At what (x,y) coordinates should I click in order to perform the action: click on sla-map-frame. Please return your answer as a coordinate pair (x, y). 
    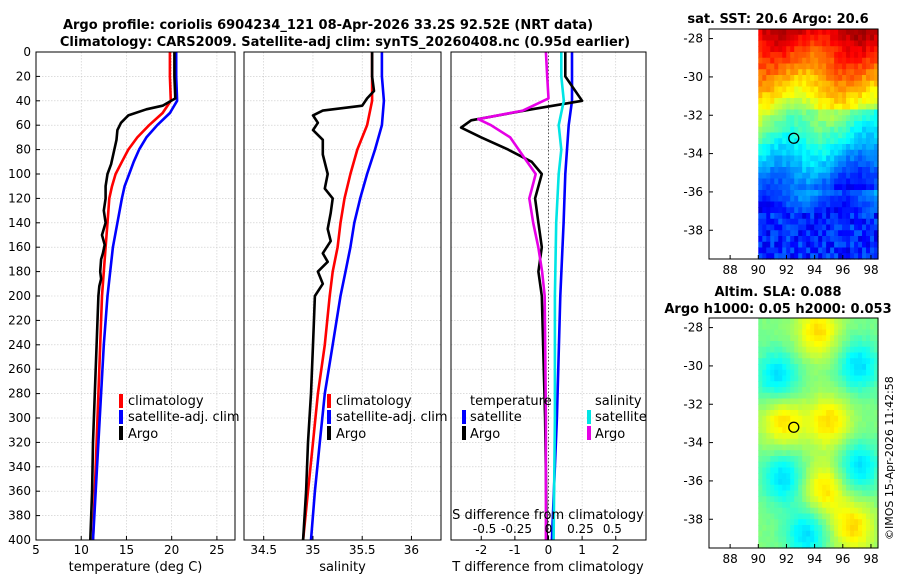
    Looking at the image, I should click on (793, 433).